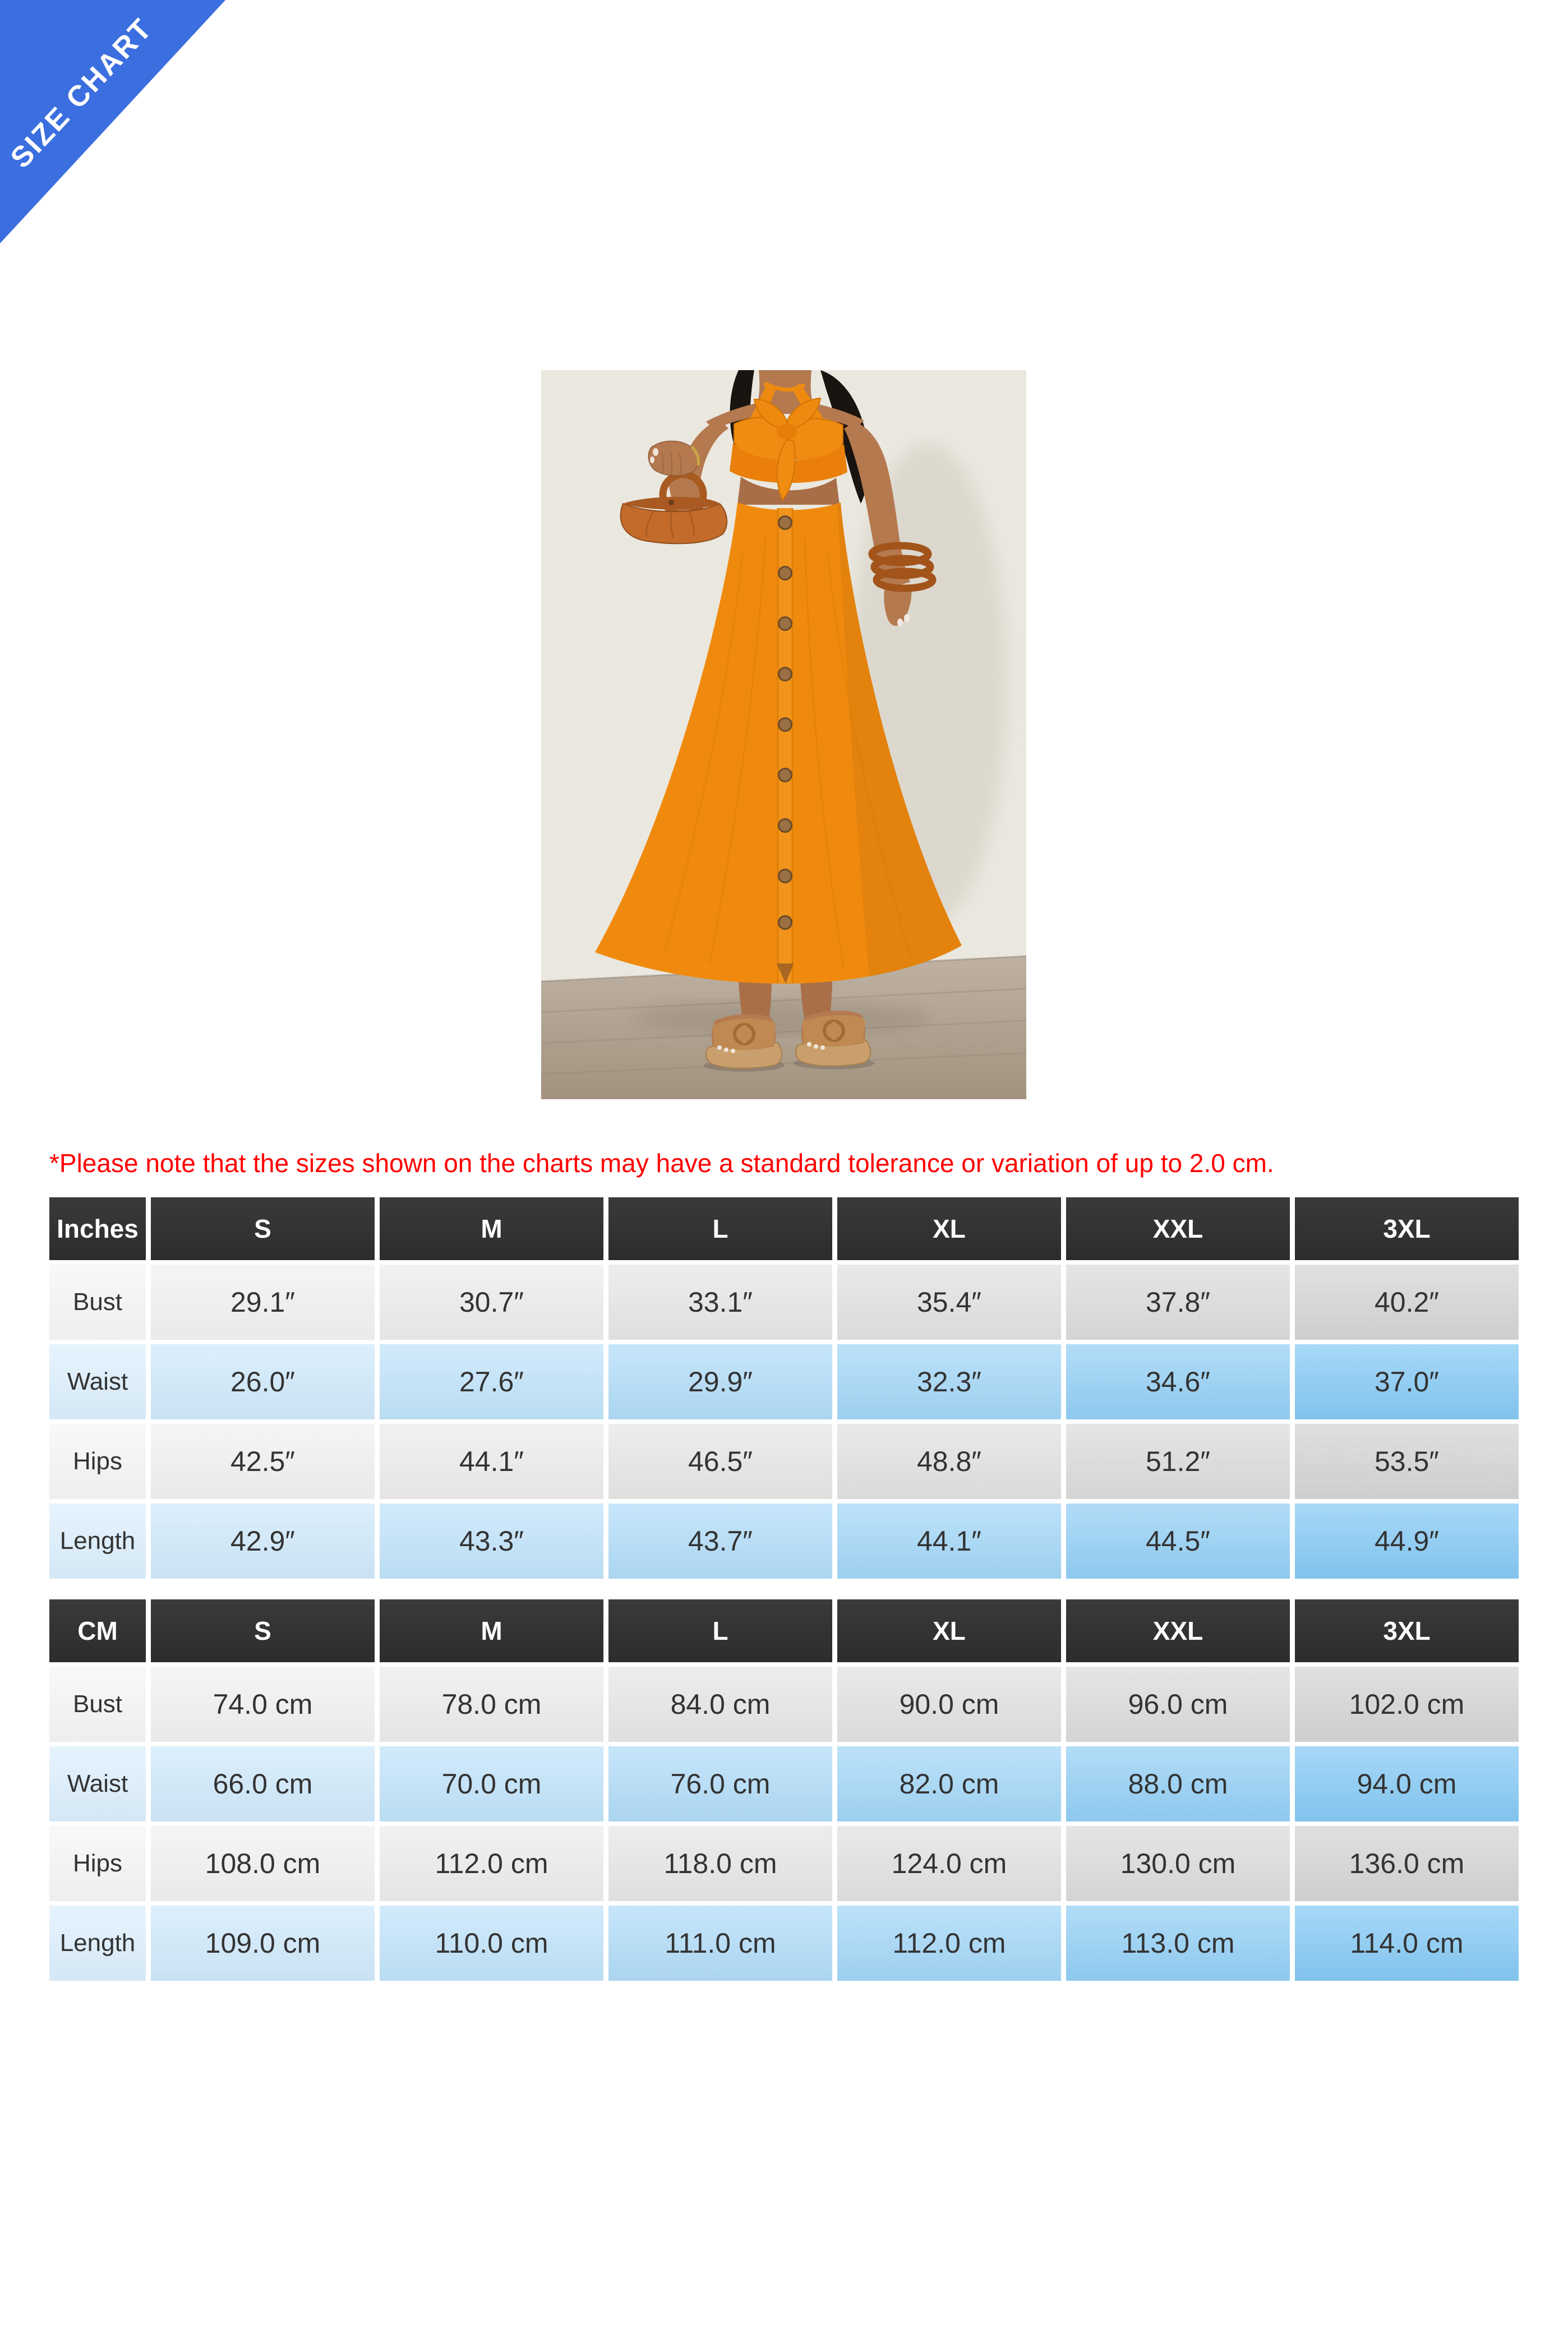 The width and height of the screenshot is (1568, 2352). I want to click on ribbon-triangle, so click(112, 121).